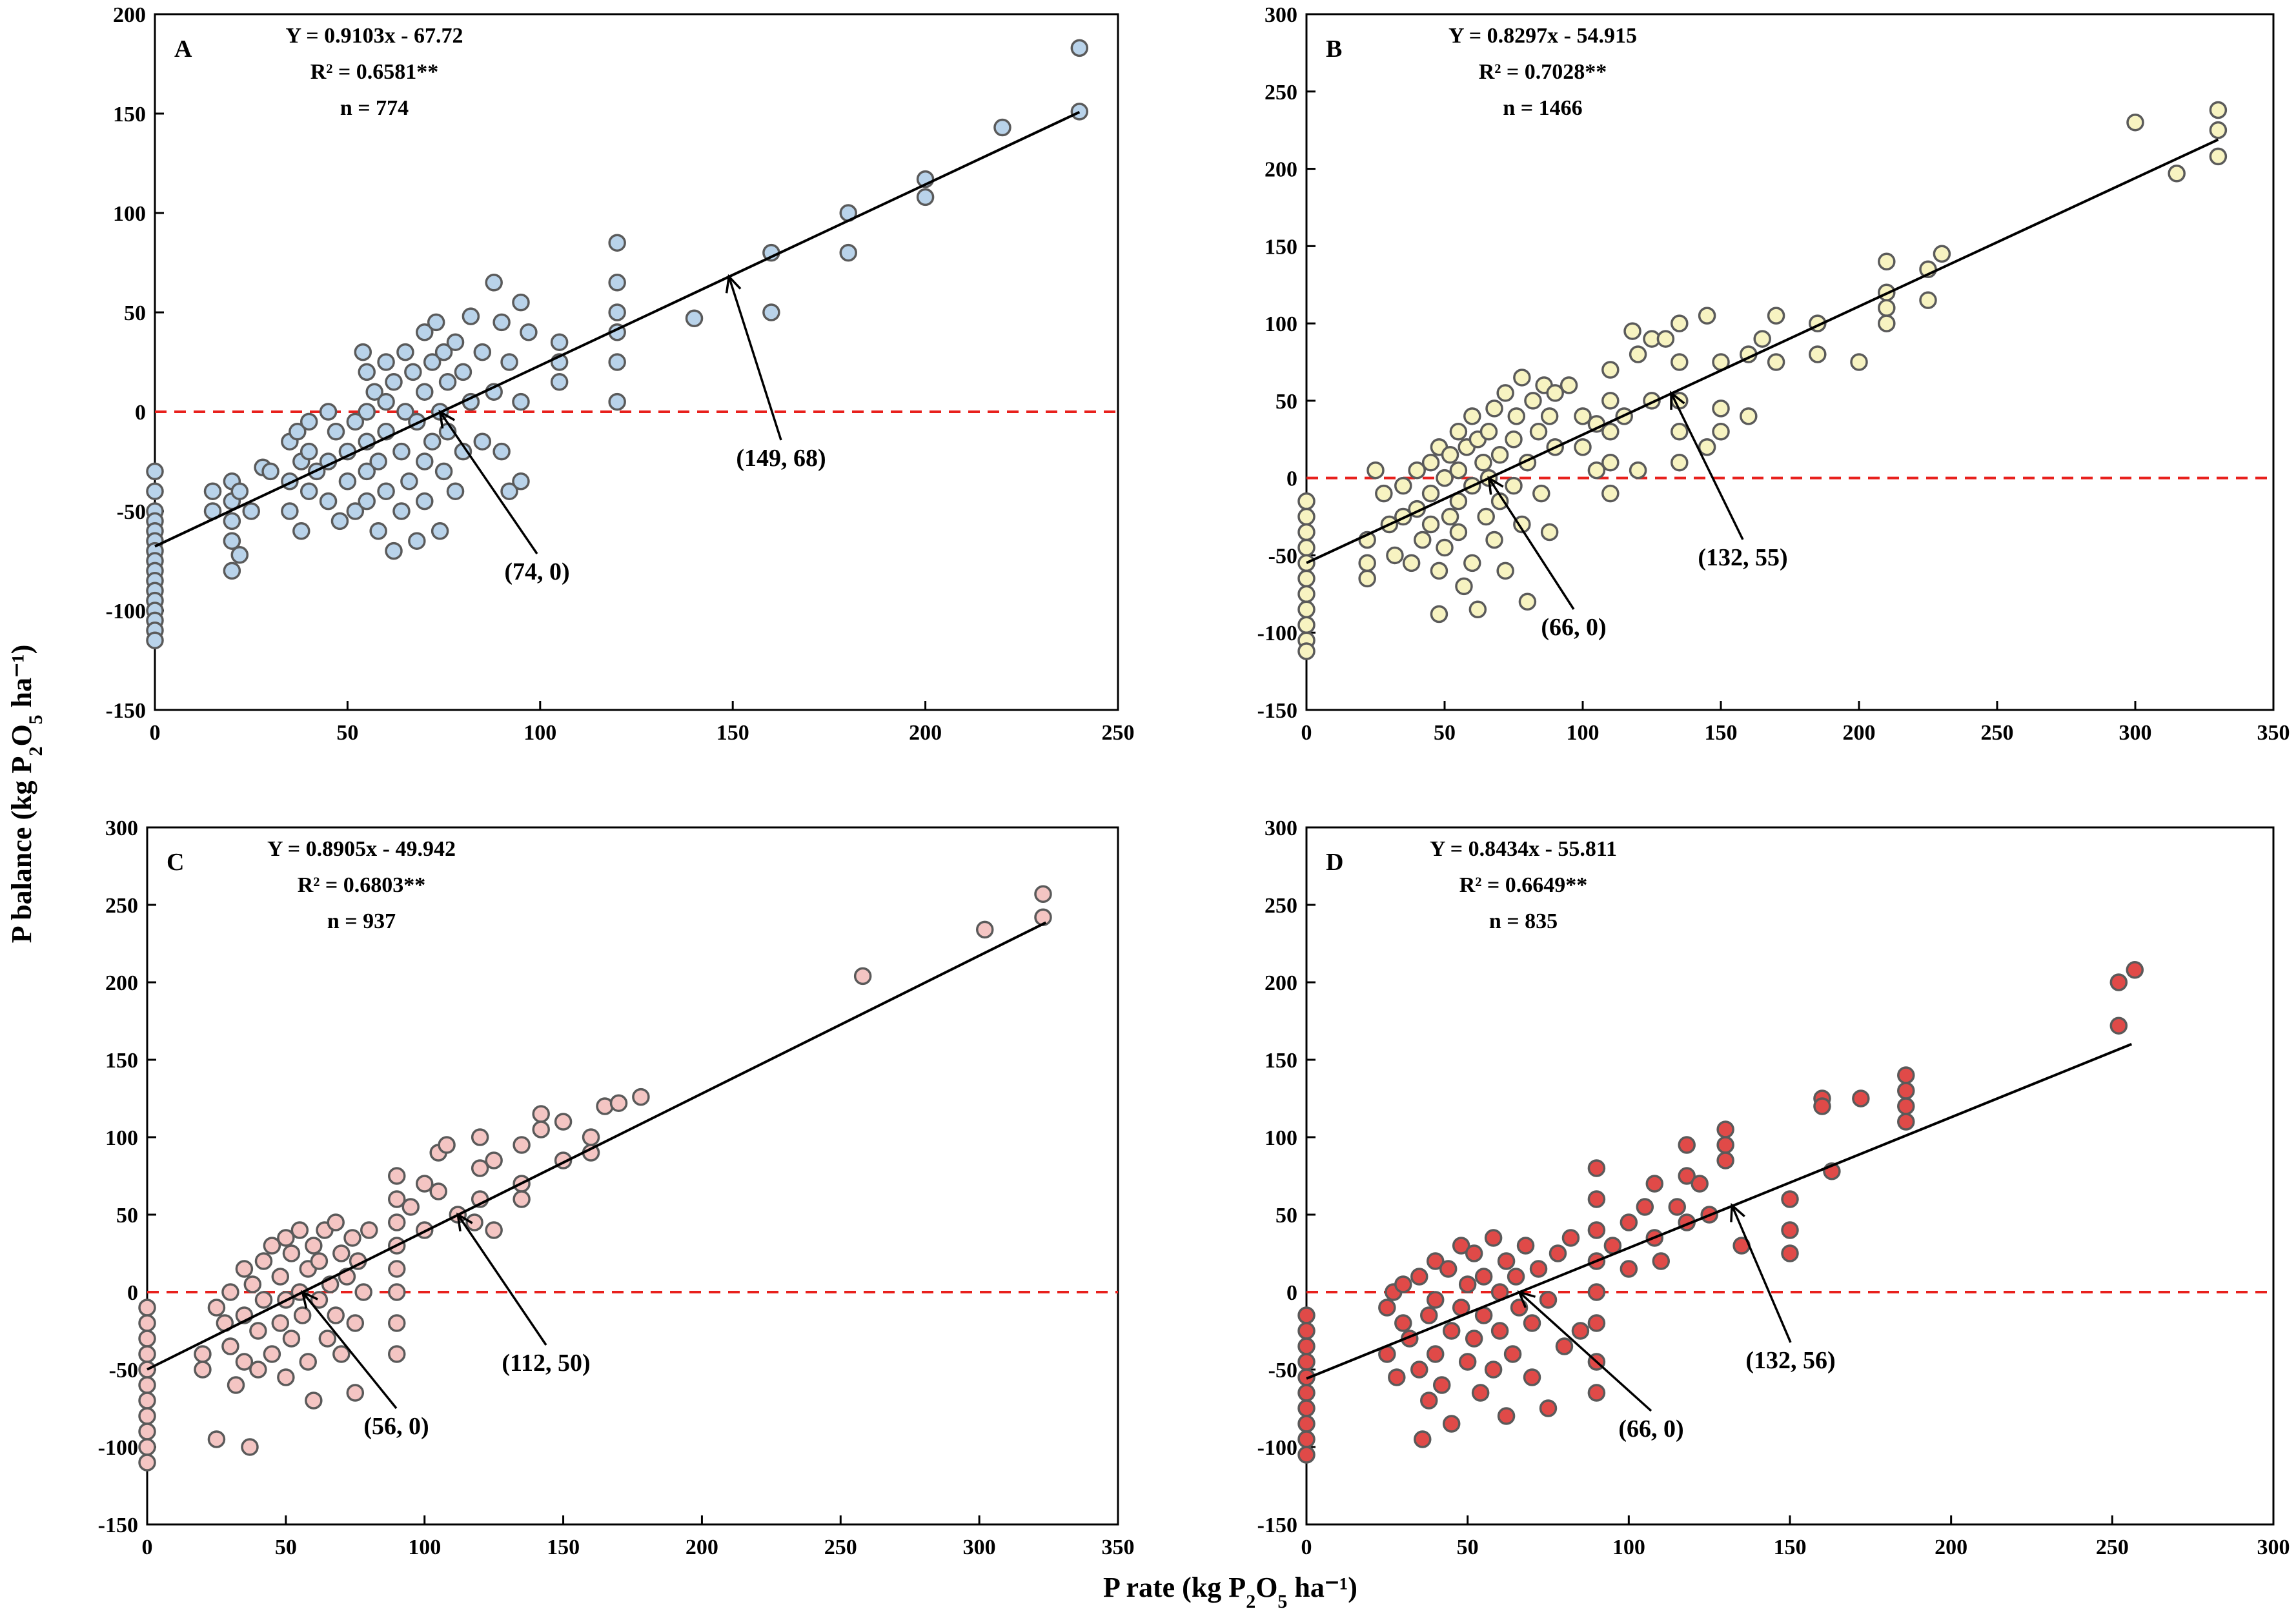 Image resolution: width=2296 pixels, height=1609 pixels. I want to click on y-tick-label: 50, so click(135, 313).